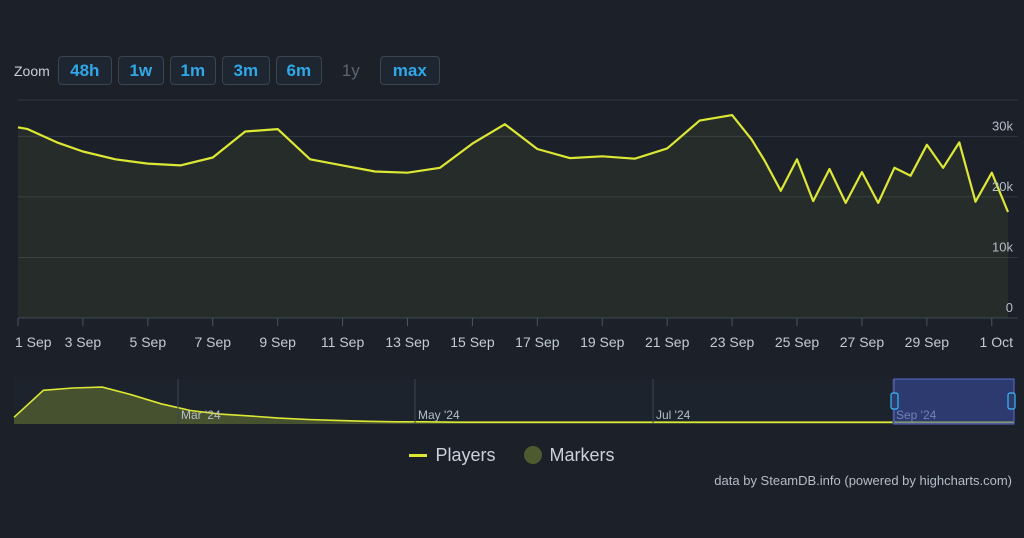 This screenshot has height=538, width=1024. What do you see at coordinates (277, 342) in the screenshot?
I see `x-tick-label: 9 Sep` at bounding box center [277, 342].